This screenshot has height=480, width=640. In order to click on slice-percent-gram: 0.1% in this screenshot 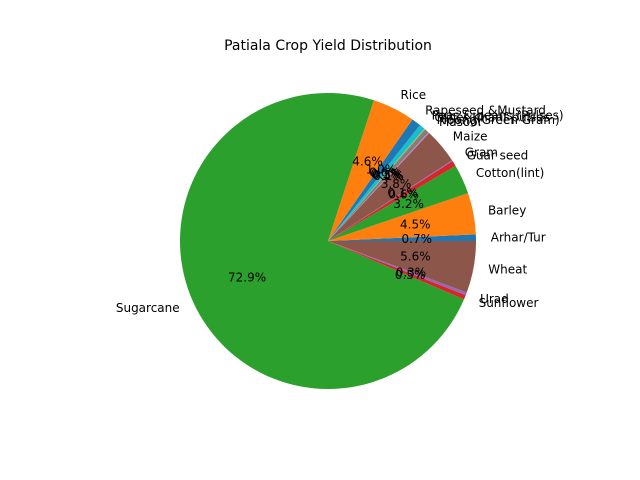, I will do `click(402, 193)`.